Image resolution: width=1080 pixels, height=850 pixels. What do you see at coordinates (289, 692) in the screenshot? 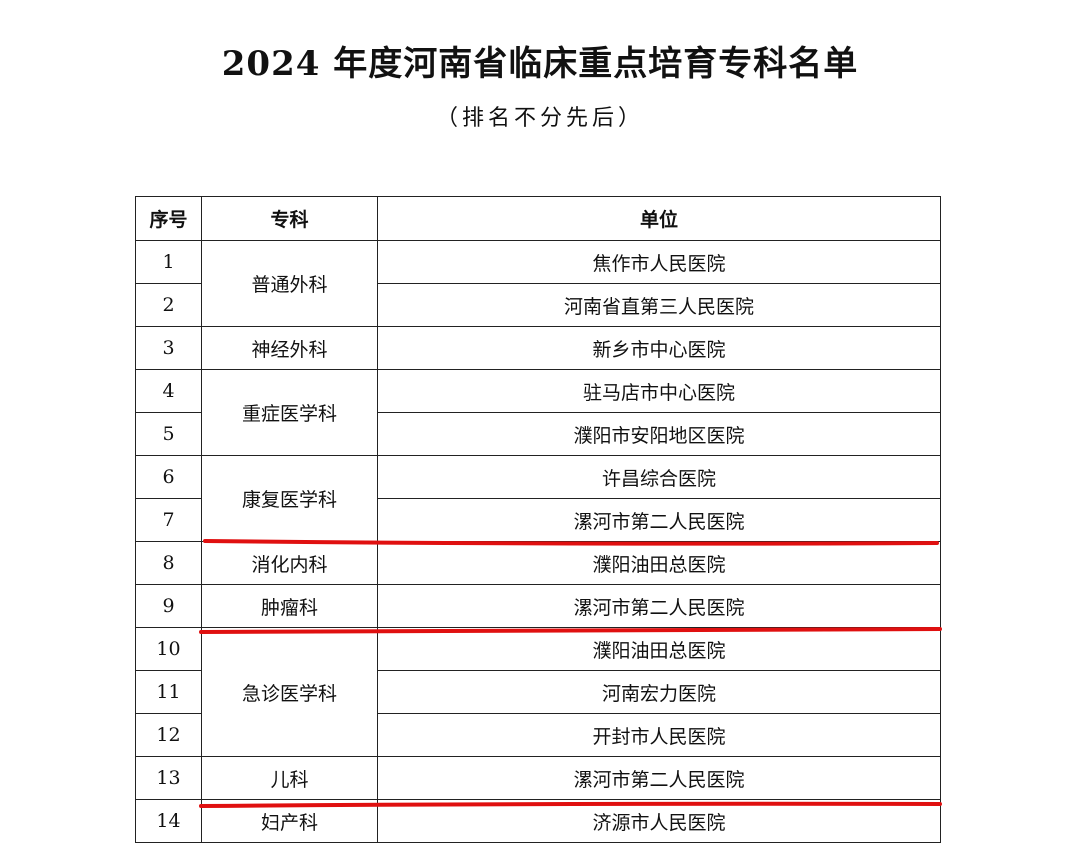
I see `specialty-cell: 急诊医学科` at bounding box center [289, 692].